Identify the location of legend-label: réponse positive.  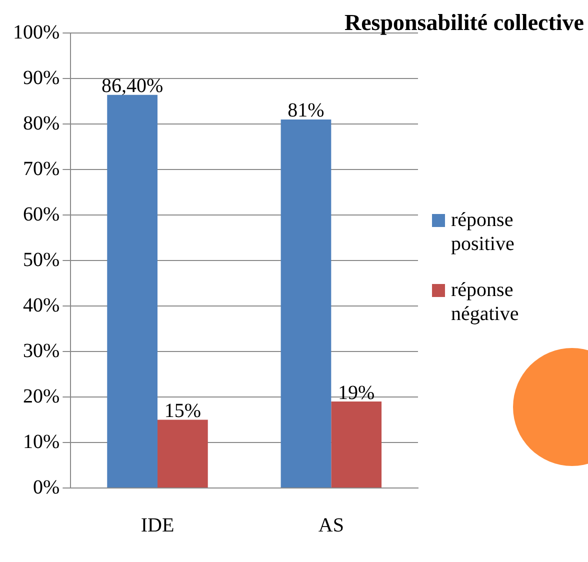
(483, 232).